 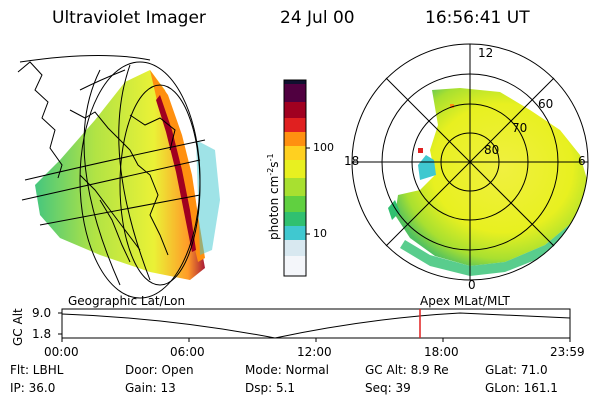 I want to click on mlt-label-12: 12, so click(x=486, y=53).